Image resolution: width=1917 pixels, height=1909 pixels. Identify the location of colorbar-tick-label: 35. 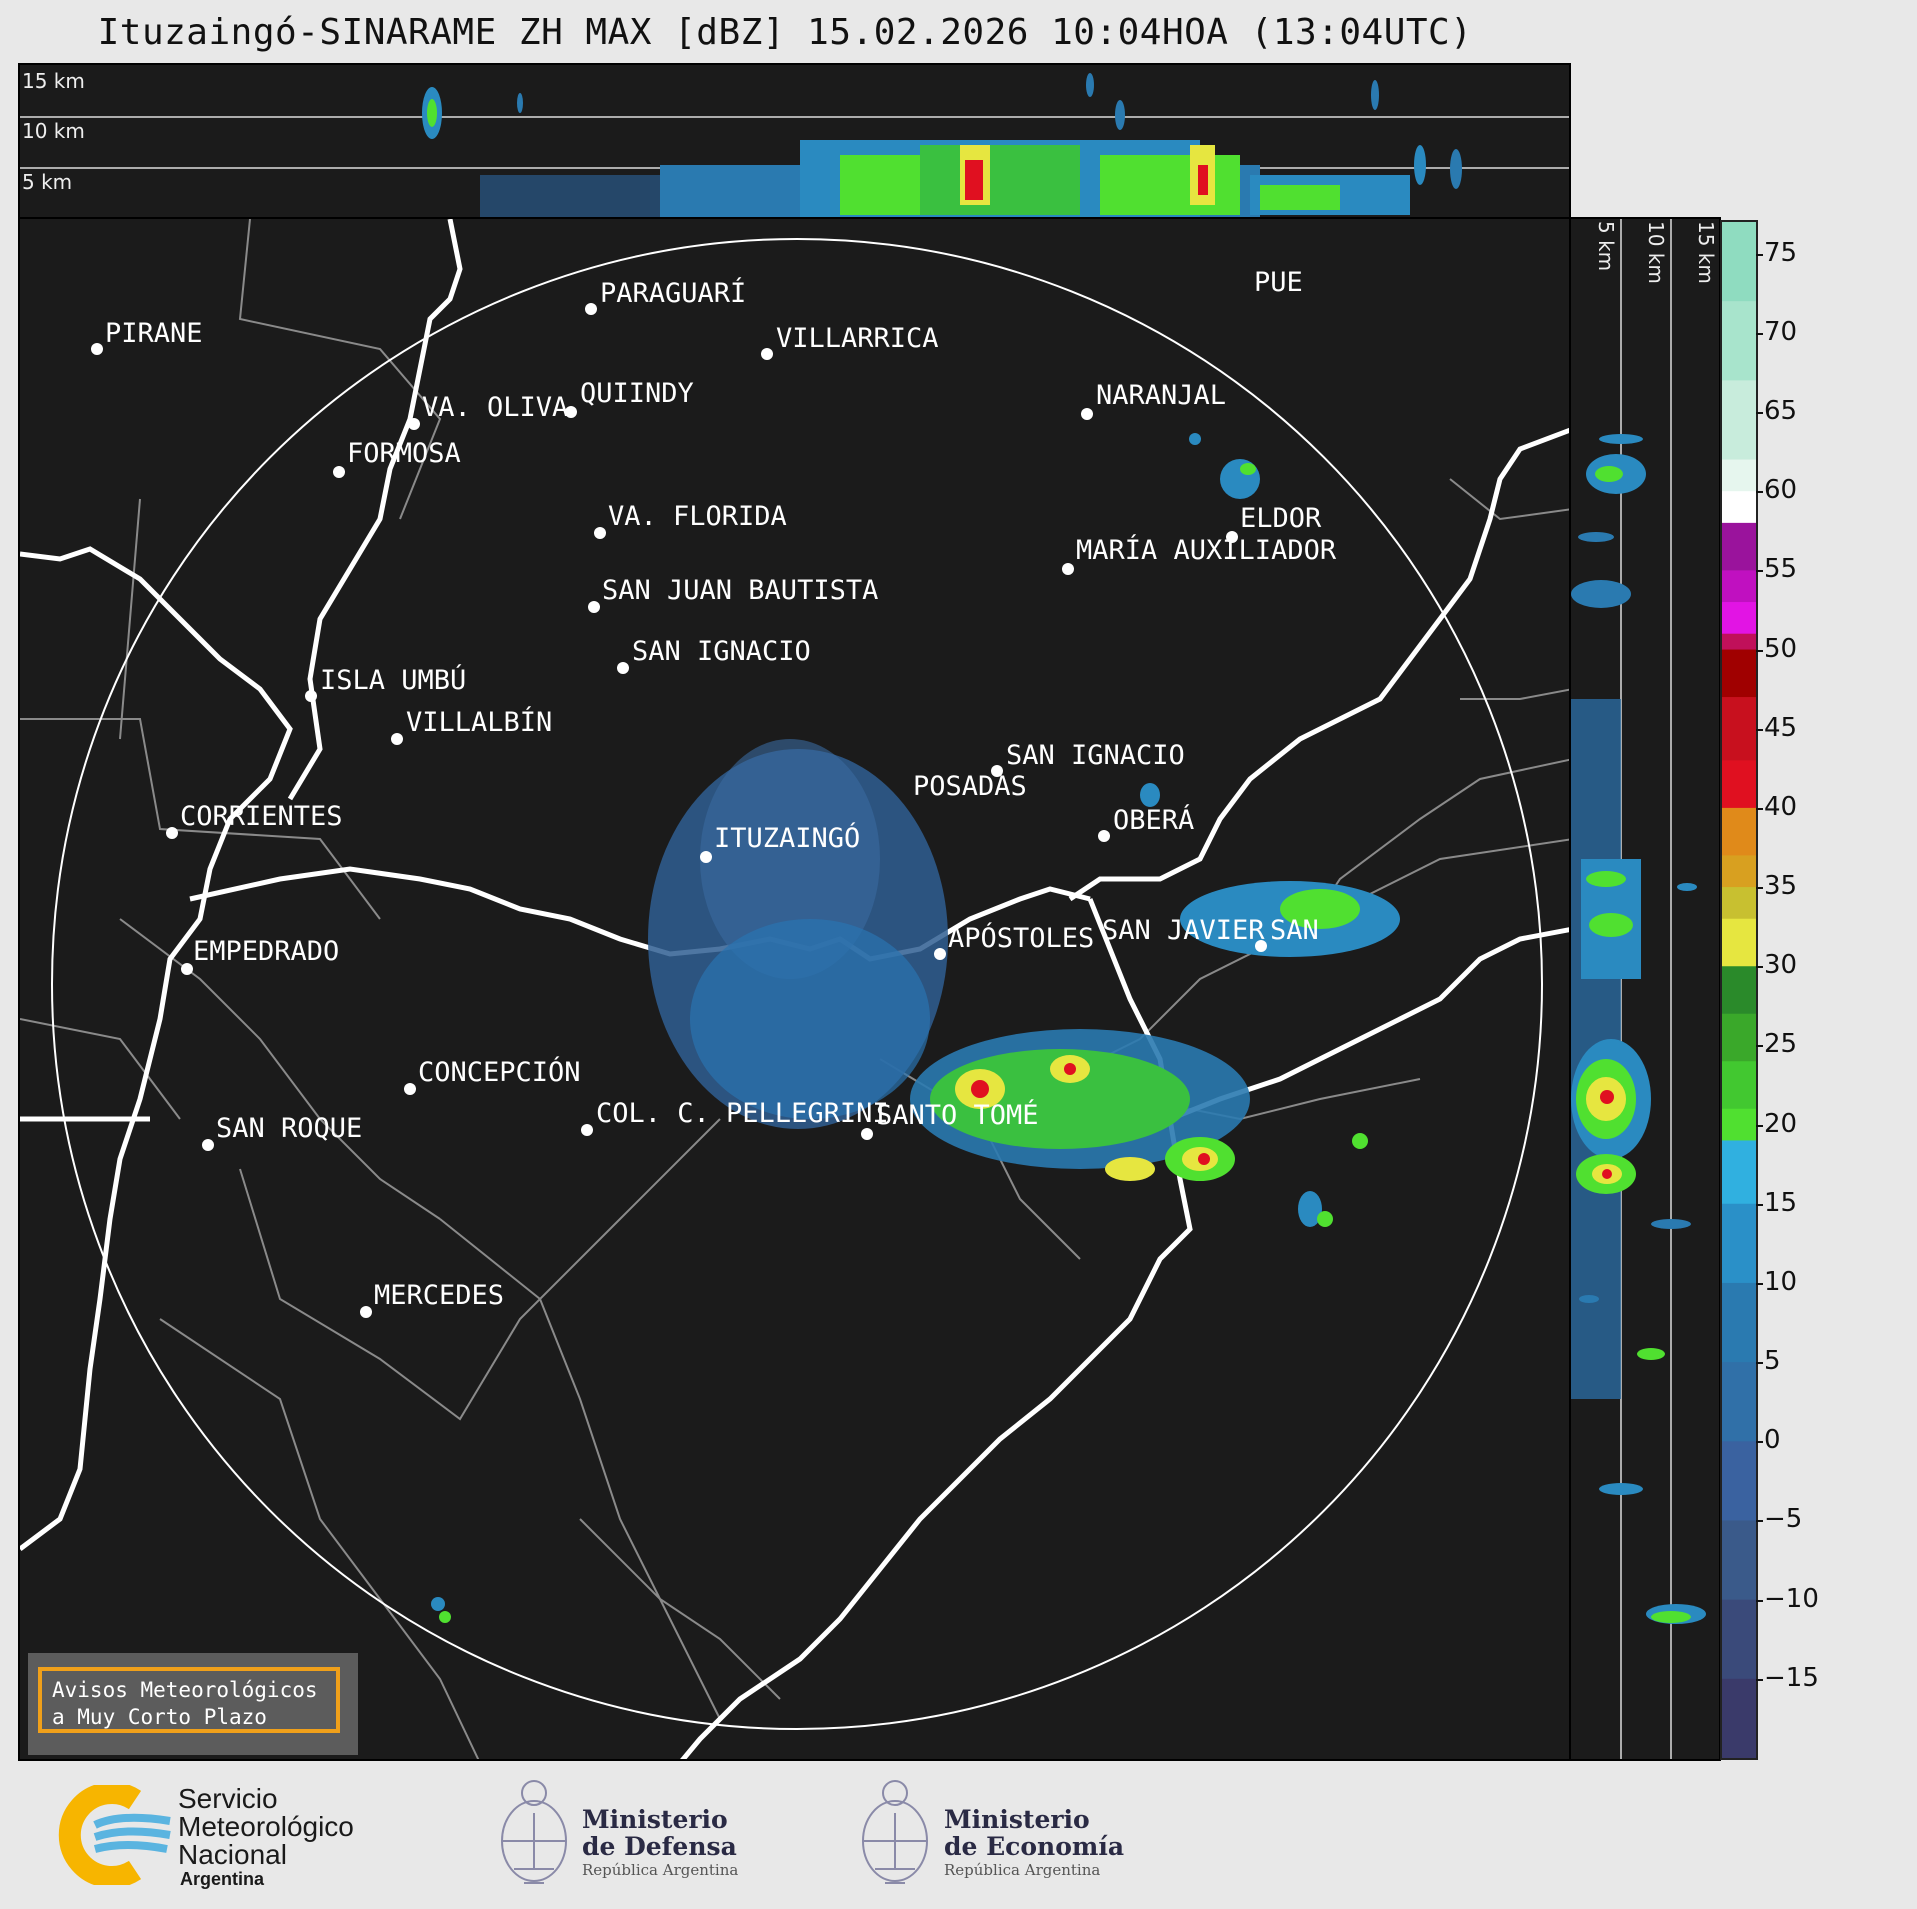
(1781, 886).